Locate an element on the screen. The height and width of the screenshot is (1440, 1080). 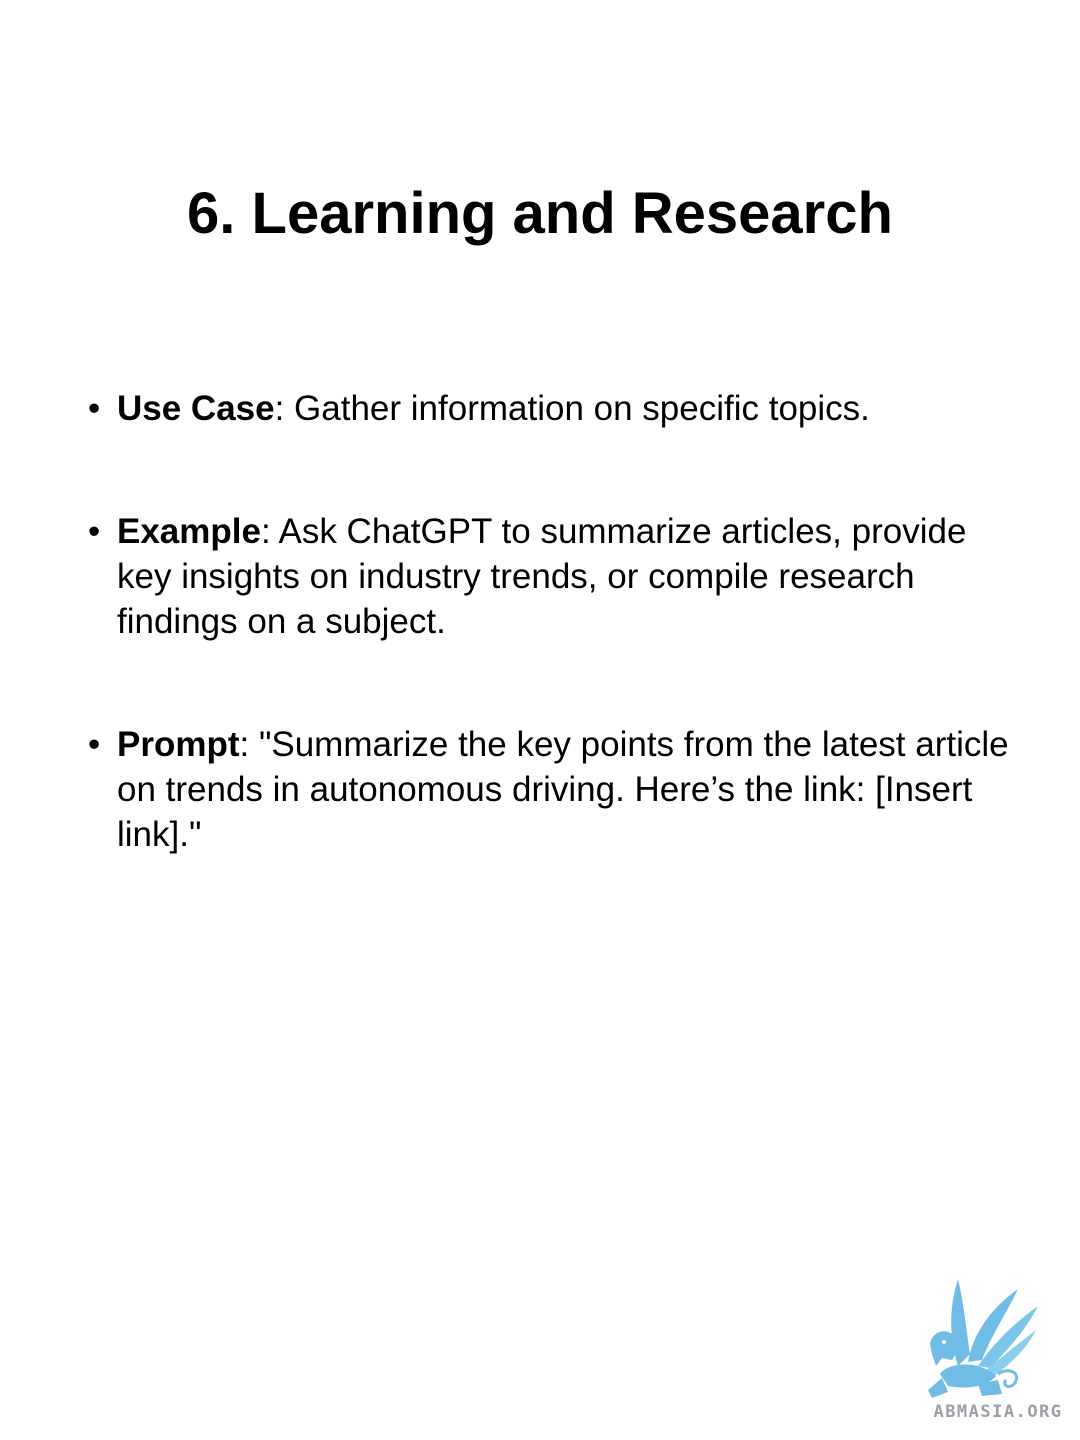
bullet-term: Use Case is located at coordinates (196, 408).